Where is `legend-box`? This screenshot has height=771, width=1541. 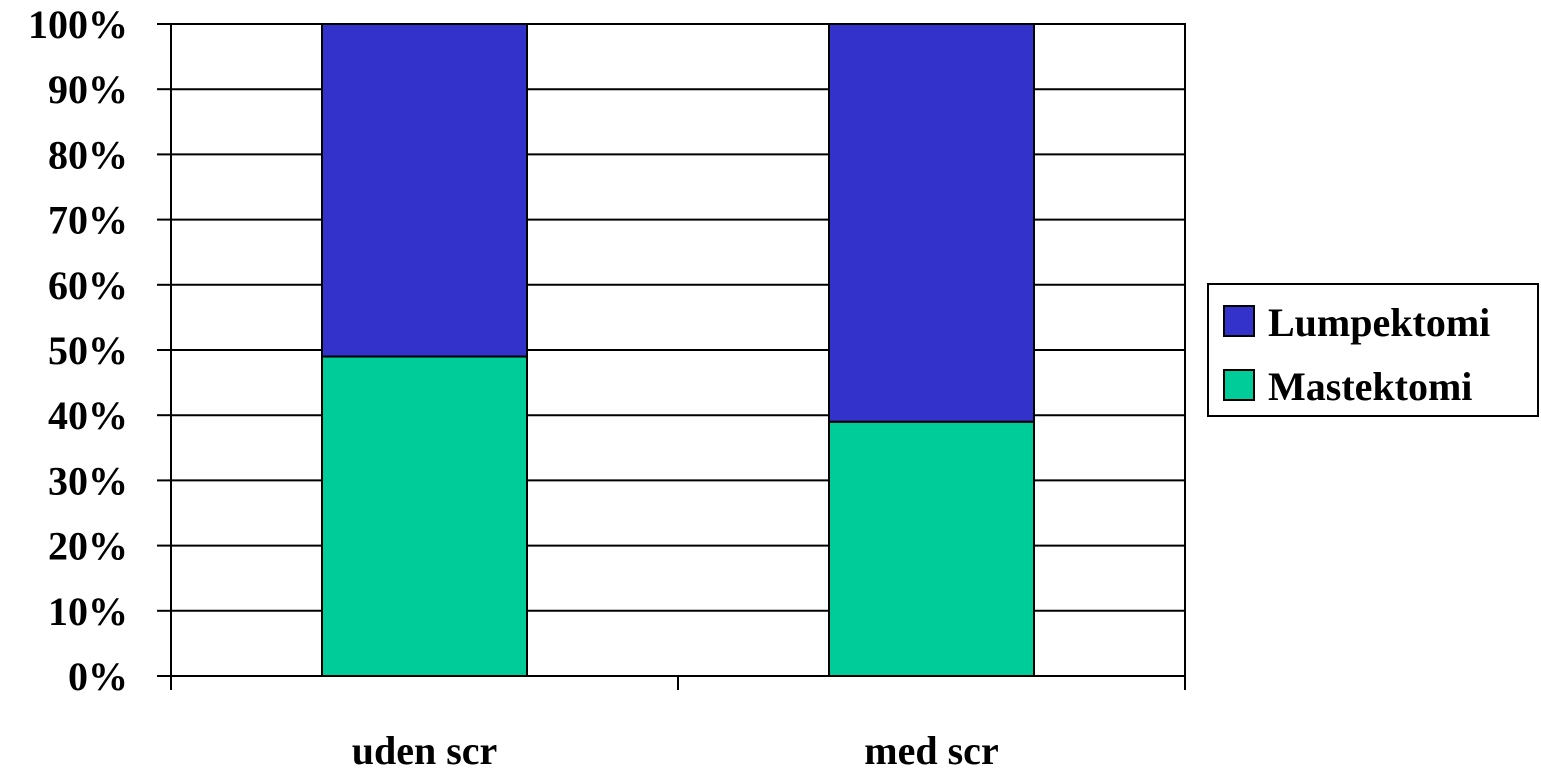 legend-box is located at coordinates (1373, 350).